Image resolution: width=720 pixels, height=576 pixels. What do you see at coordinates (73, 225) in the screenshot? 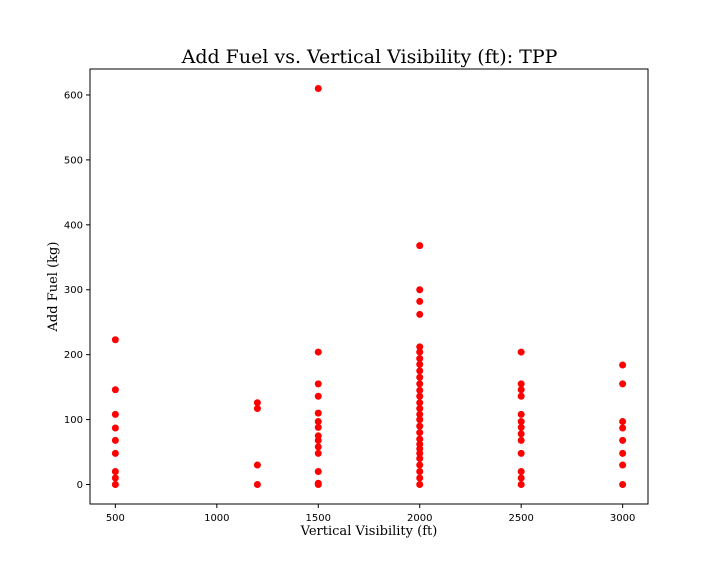
I see `y-tick-label: 400` at bounding box center [73, 225].